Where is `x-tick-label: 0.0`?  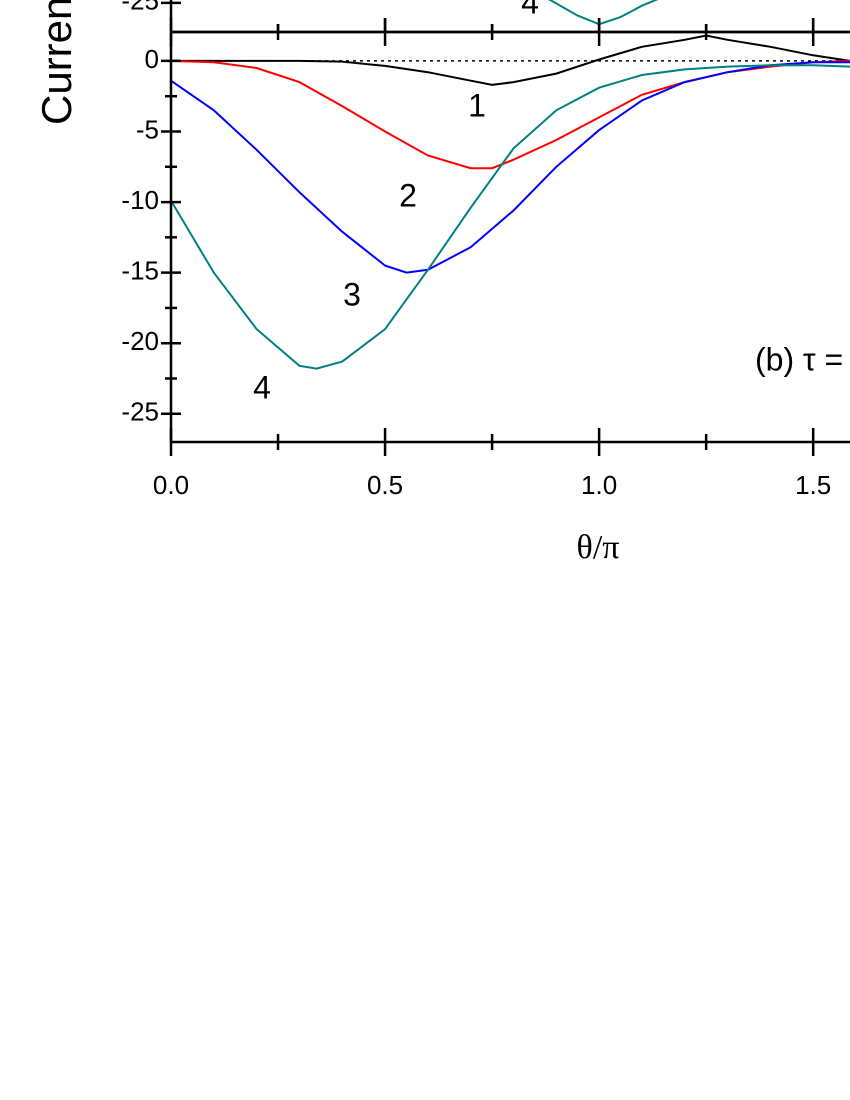 x-tick-label: 0.0 is located at coordinates (171, 485).